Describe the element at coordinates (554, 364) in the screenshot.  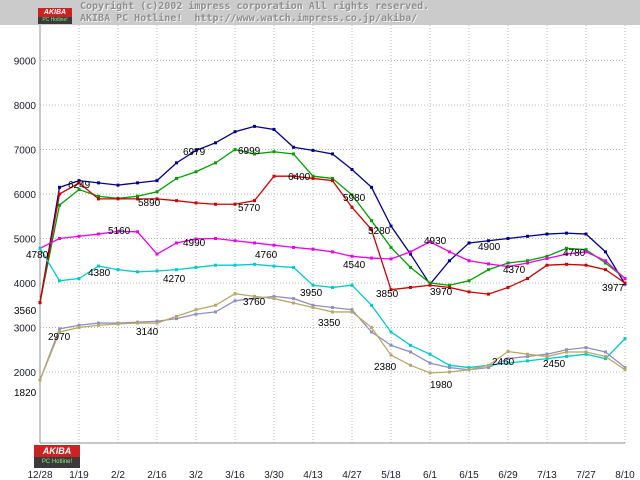
I see `point-label: 2450` at that location.